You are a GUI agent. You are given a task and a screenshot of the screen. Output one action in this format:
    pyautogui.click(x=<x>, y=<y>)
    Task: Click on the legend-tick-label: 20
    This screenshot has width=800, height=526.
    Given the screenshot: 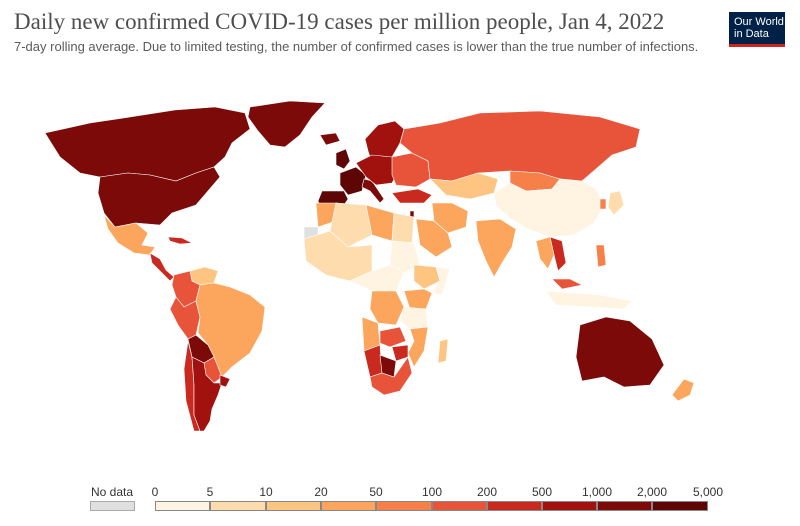 What is the action you would take?
    pyautogui.click(x=321, y=492)
    